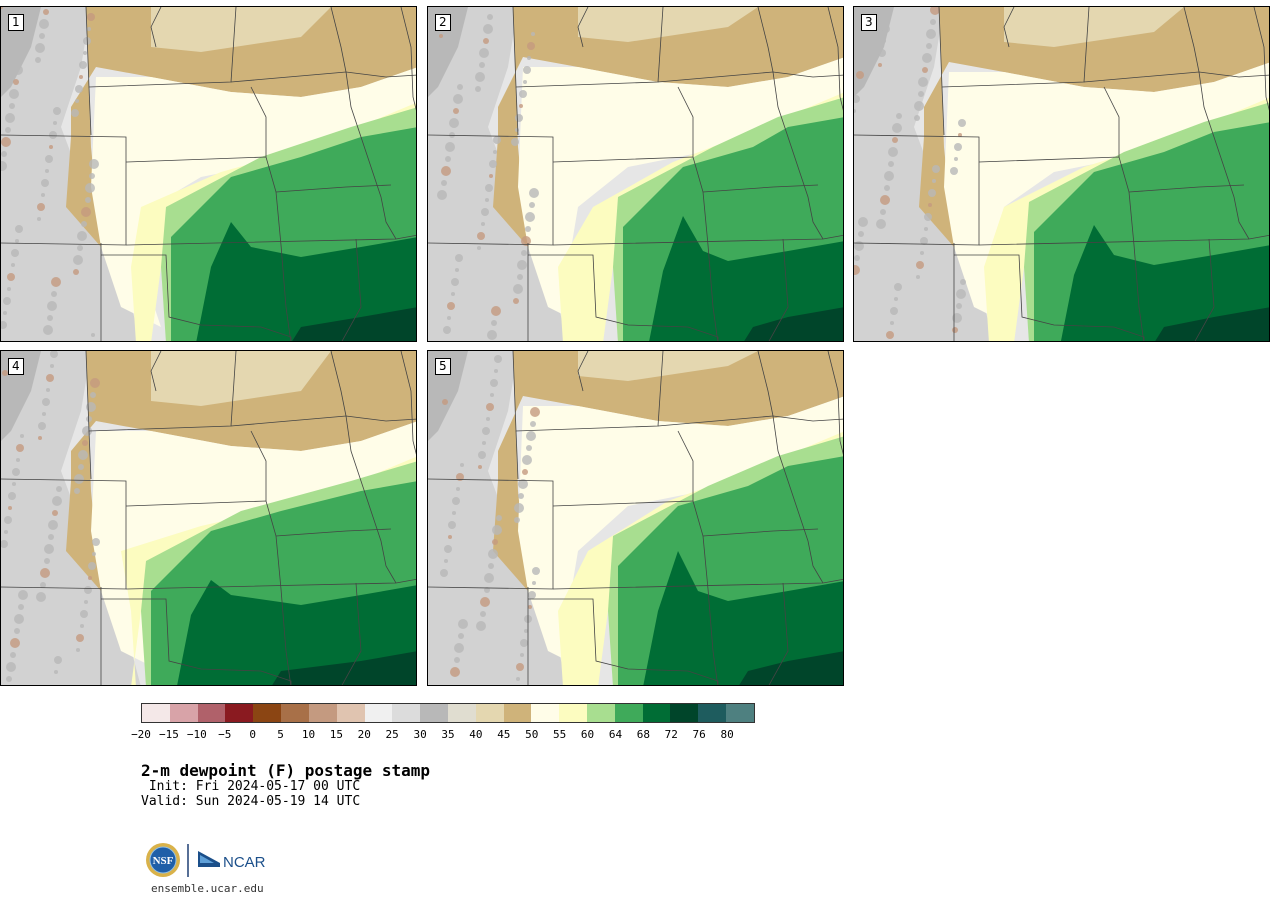 The width and height of the screenshot is (1280, 901). I want to click on map-panel-4: 4, so click(208, 518).